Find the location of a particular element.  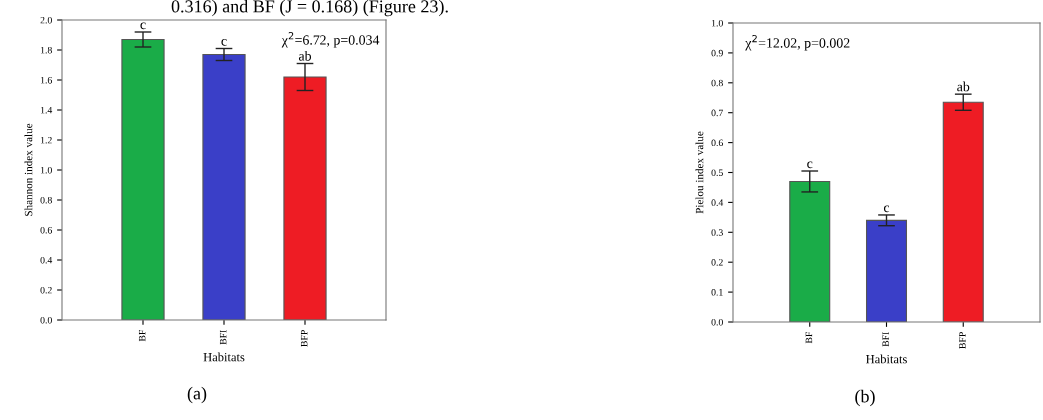

text: (b) is located at coordinates (865, 398).